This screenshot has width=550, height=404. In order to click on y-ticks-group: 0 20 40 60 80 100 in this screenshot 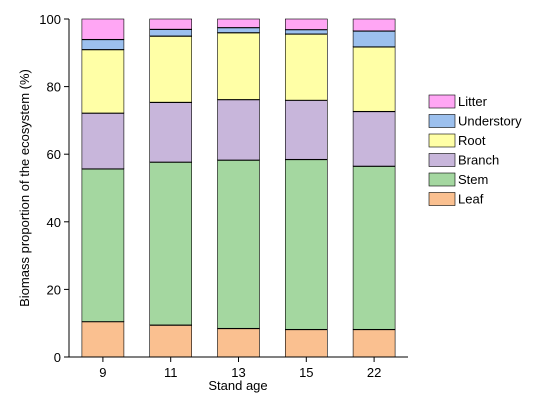, I will do `click(54, 188)`.